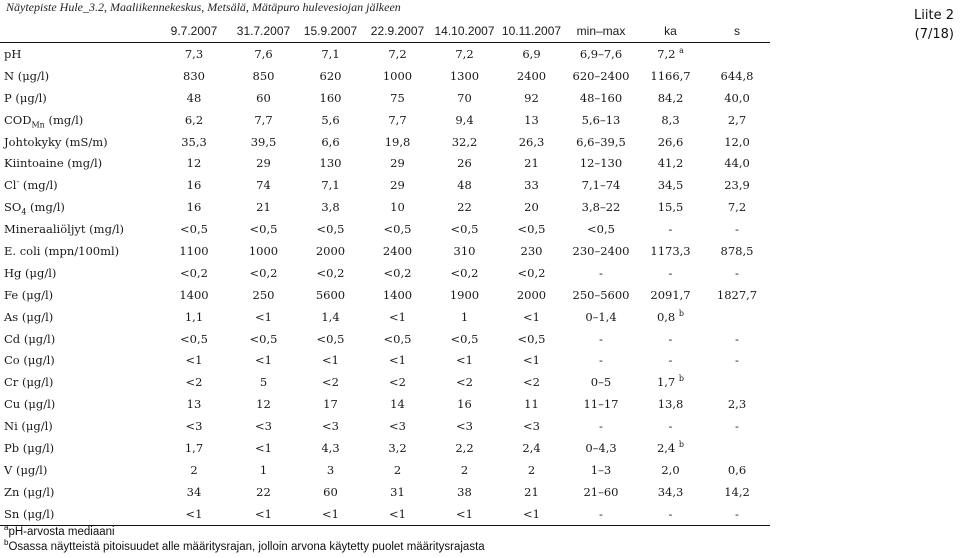 The height and width of the screenshot is (558, 960). I want to click on parameter-superscript: -, so click(18, 182).